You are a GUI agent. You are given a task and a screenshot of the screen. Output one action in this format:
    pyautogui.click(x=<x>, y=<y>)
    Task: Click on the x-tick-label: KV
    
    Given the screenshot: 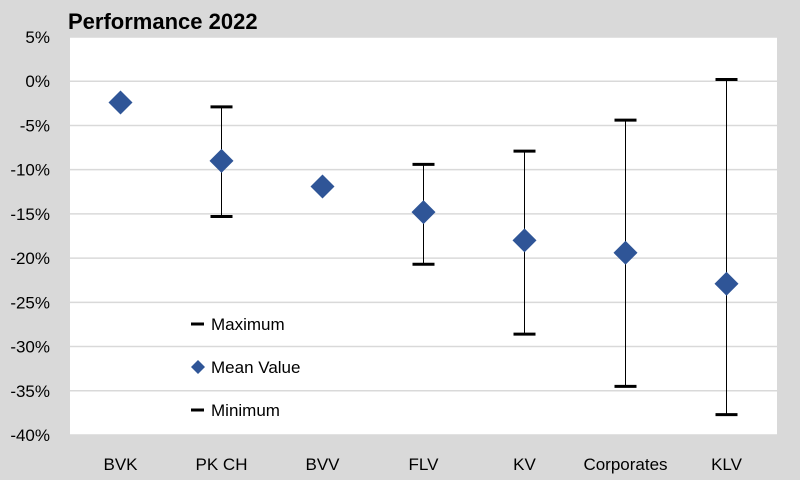 What is the action you would take?
    pyautogui.click(x=524, y=464)
    